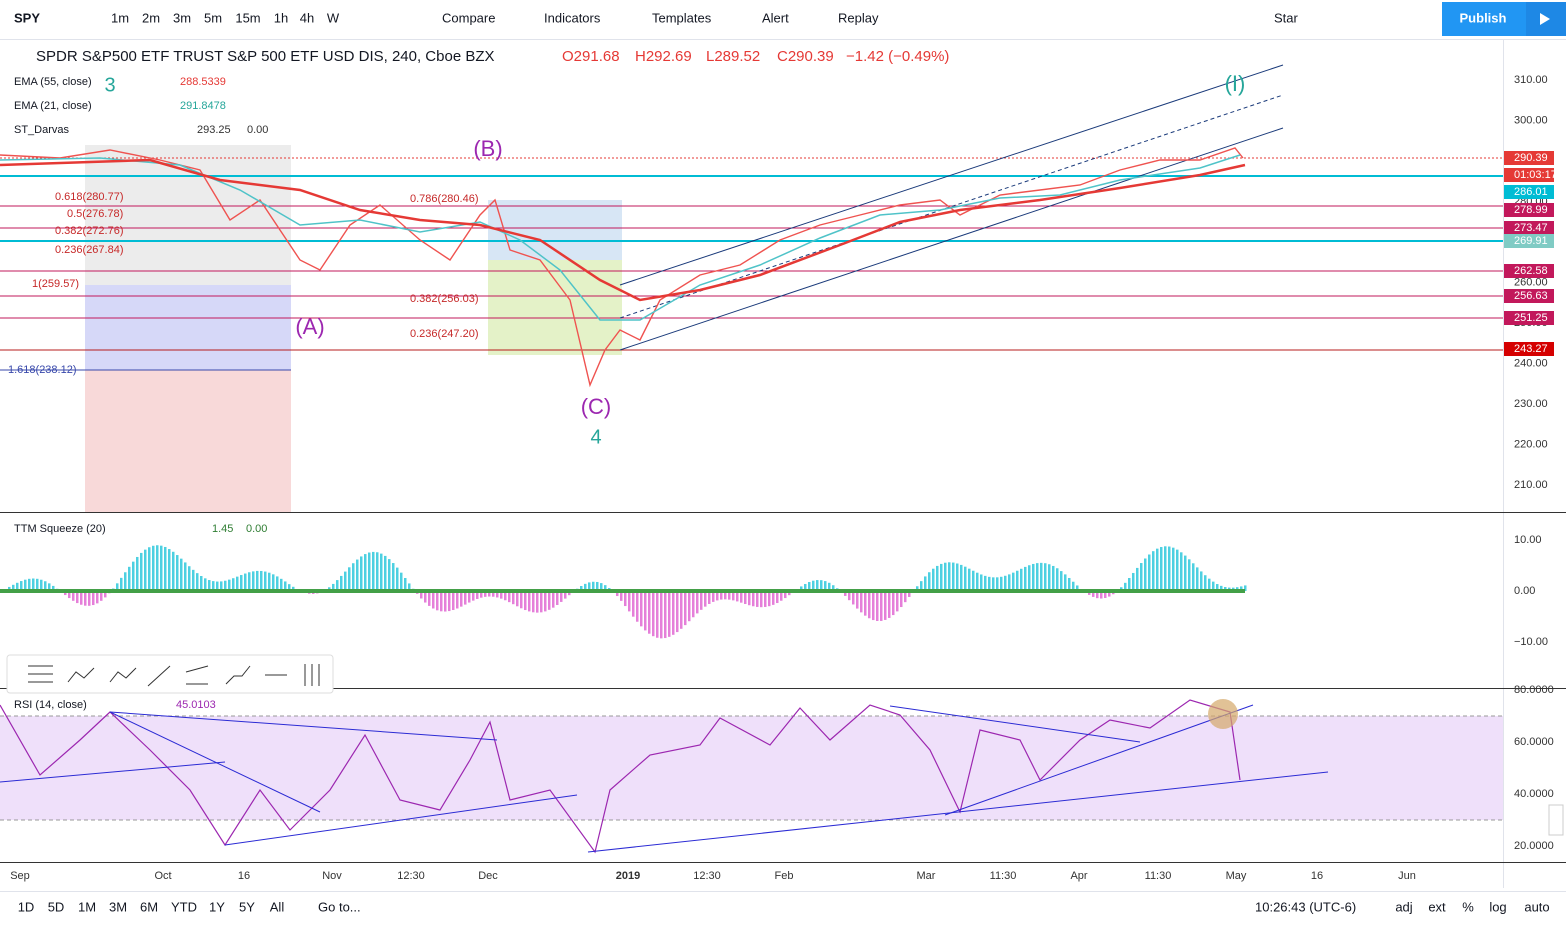 The width and height of the screenshot is (1566, 928). What do you see at coordinates (332, 876) in the screenshot?
I see `time-tick: Nov` at bounding box center [332, 876].